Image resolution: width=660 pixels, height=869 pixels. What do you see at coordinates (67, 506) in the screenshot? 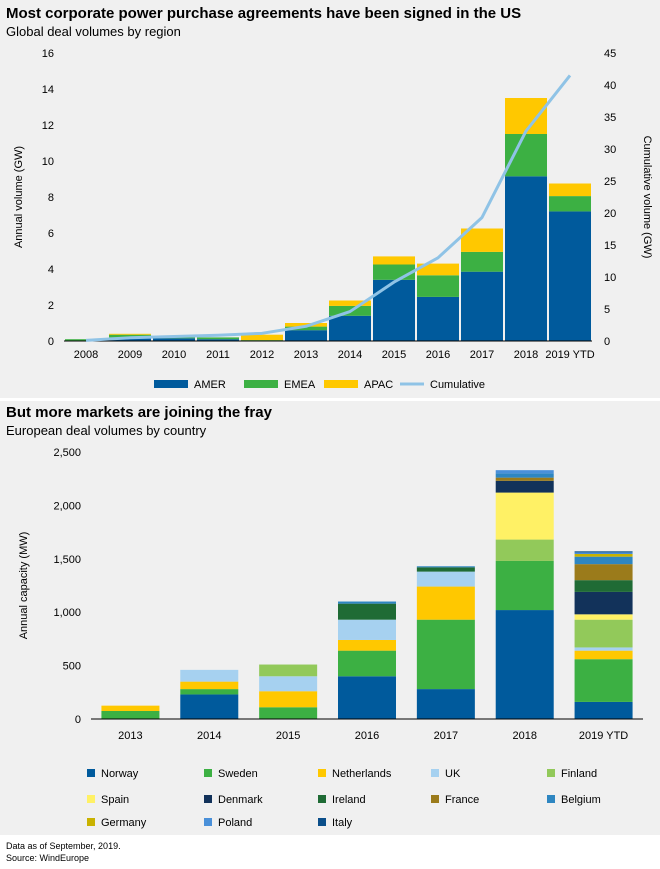
I see `y-tick-label: 2,000` at bounding box center [67, 506].